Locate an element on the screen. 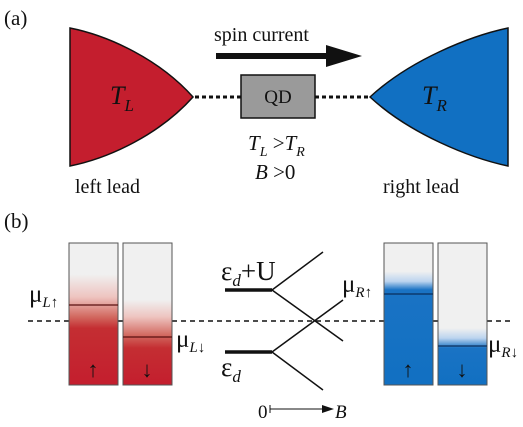  quantum-dot-box is located at coordinates (278, 96).